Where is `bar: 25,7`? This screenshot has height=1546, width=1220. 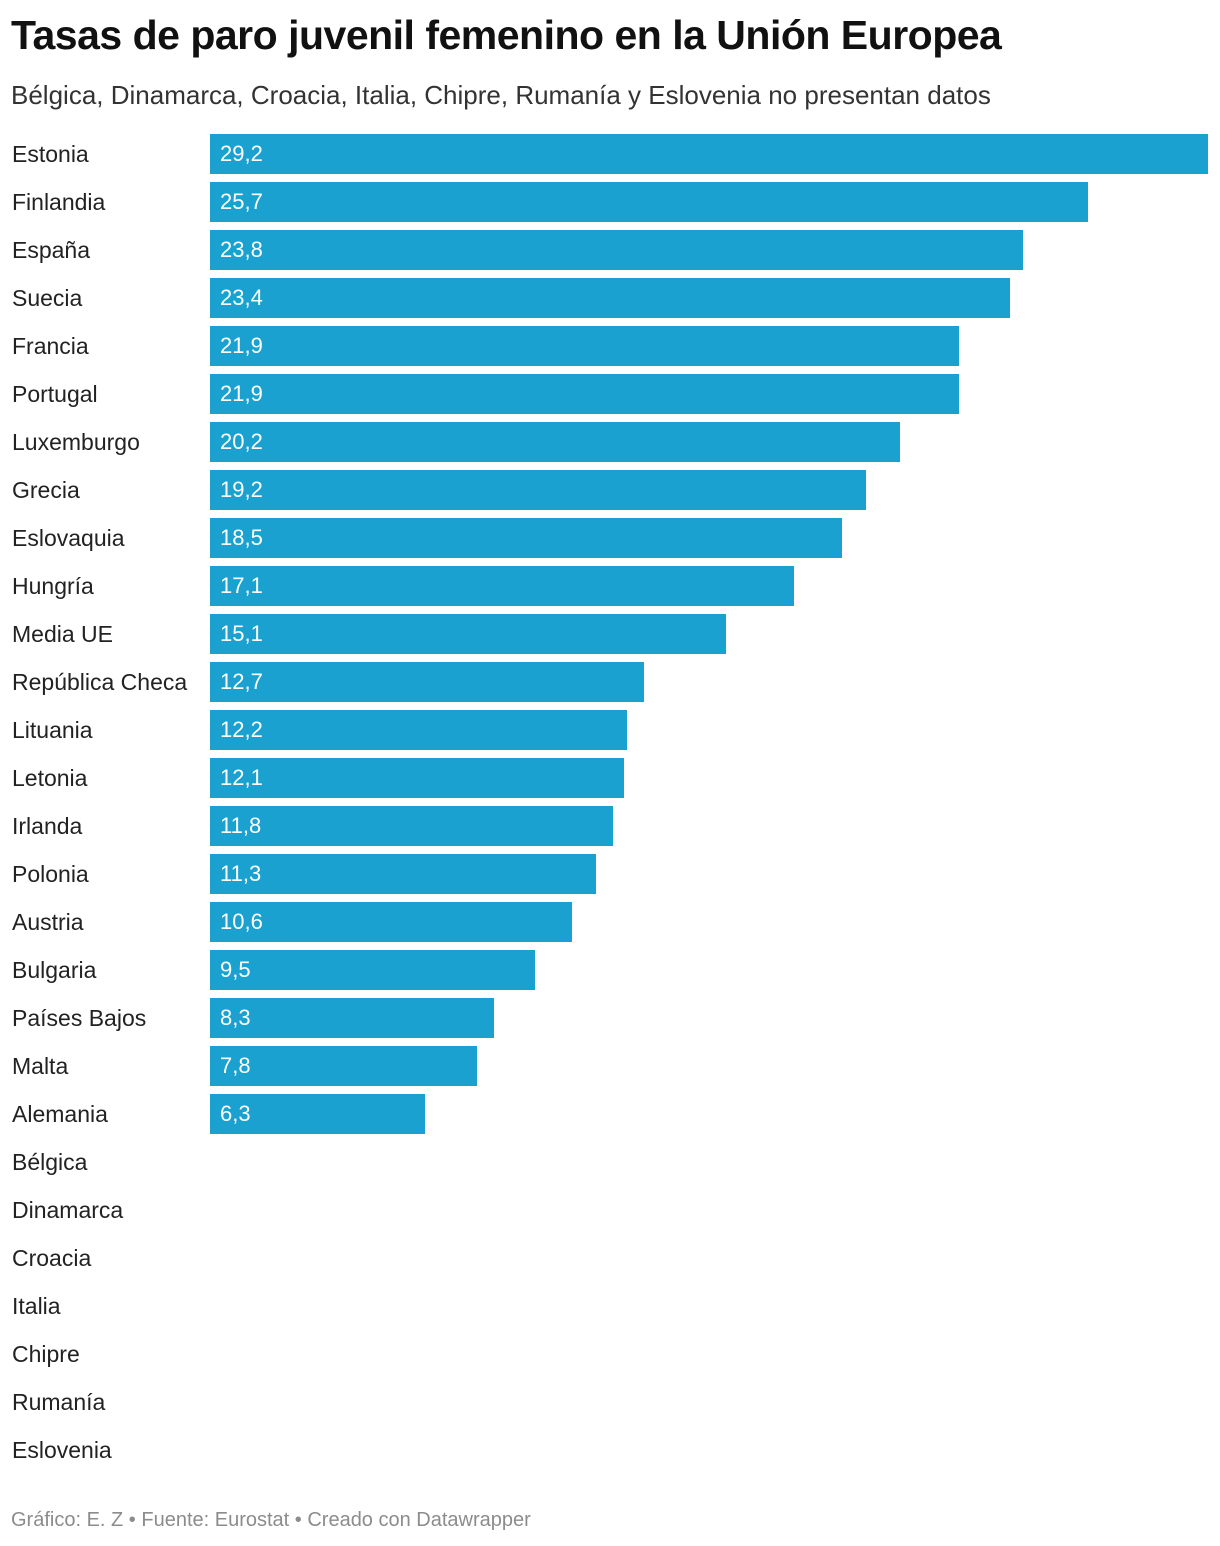
bar: 25,7 is located at coordinates (649, 202).